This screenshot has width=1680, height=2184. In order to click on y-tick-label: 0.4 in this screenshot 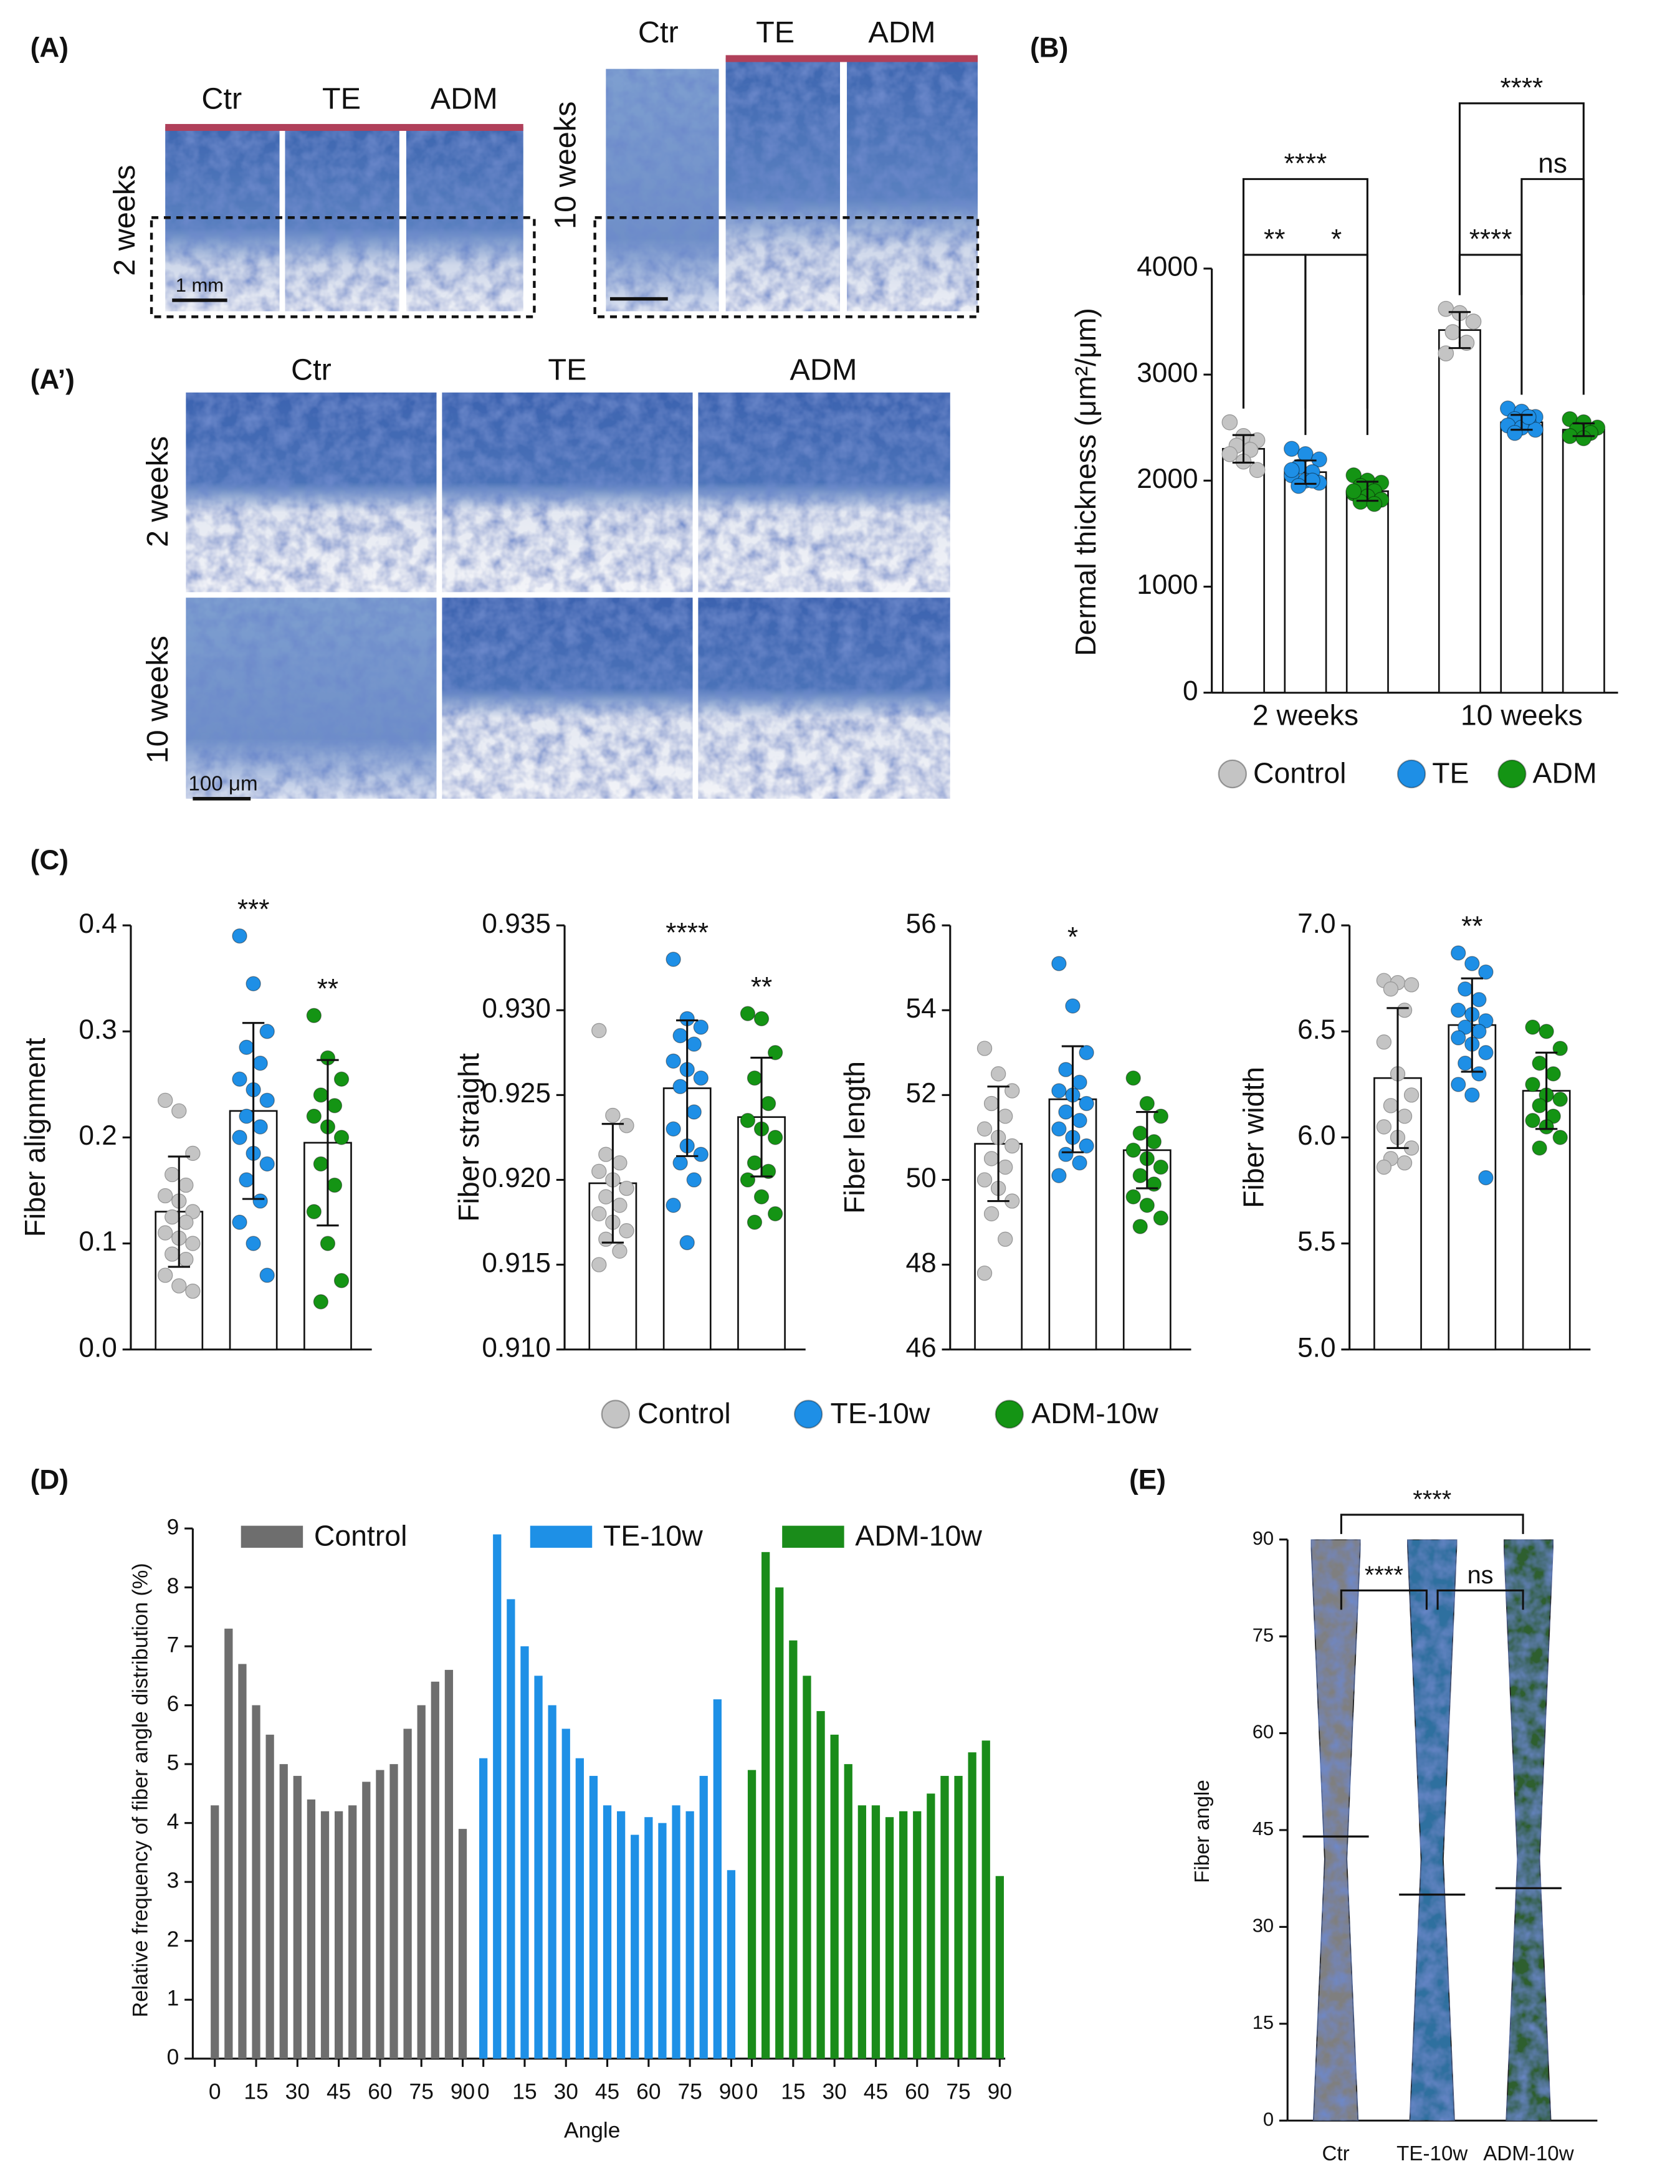, I will do `click(98, 924)`.